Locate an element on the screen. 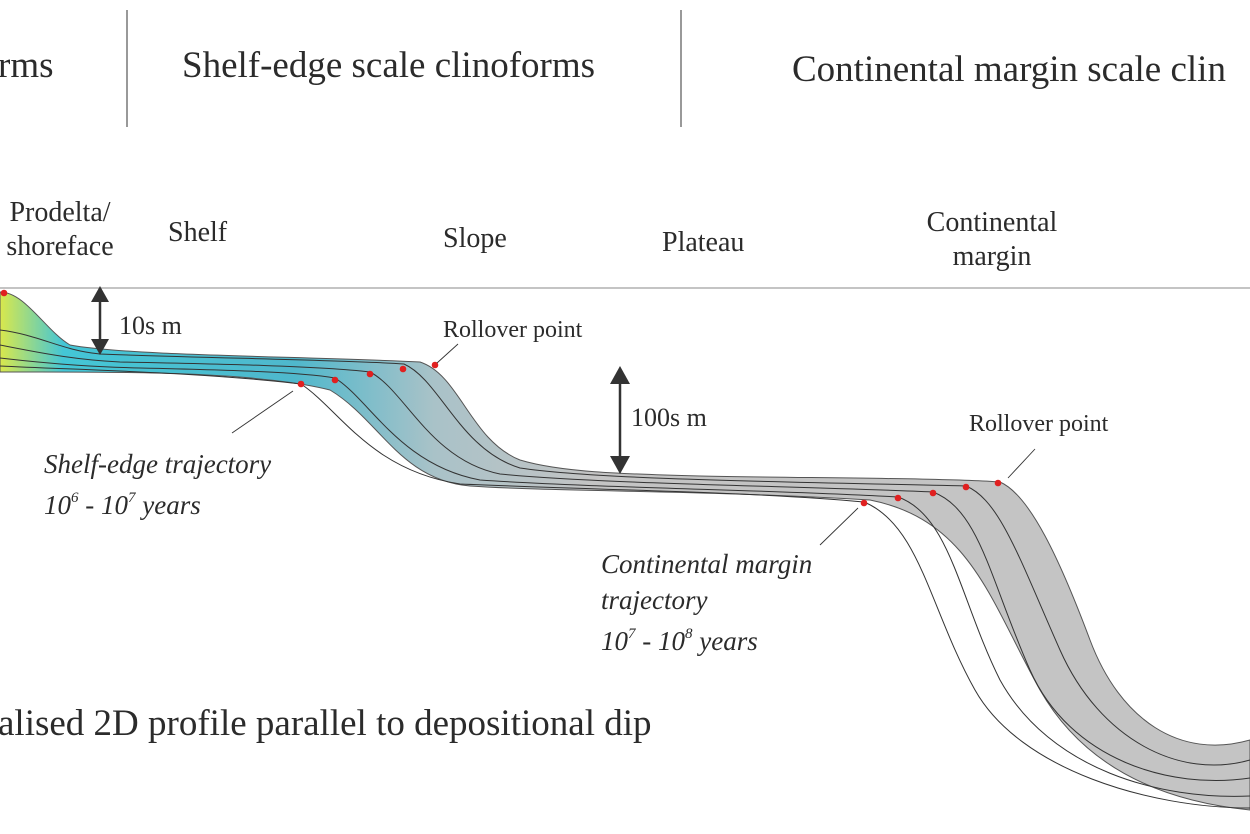 This screenshot has width=1250, height=834. margin-trajectory-leader is located at coordinates (839, 526).